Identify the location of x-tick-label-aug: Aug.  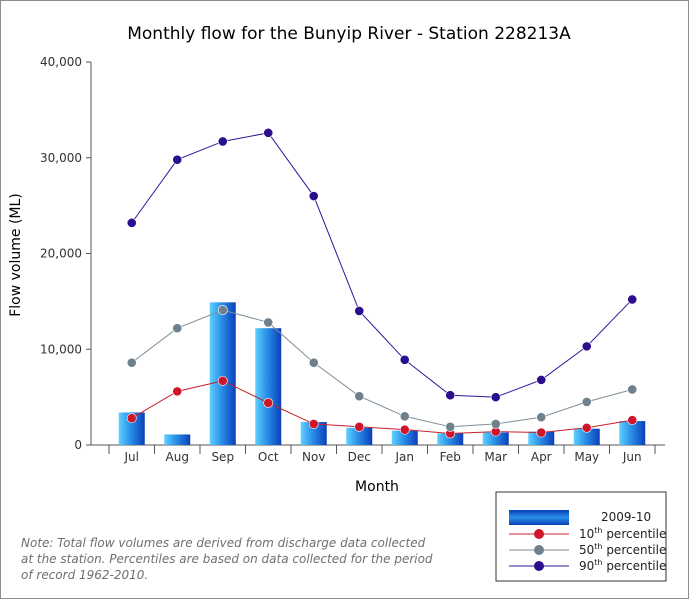
(177, 457).